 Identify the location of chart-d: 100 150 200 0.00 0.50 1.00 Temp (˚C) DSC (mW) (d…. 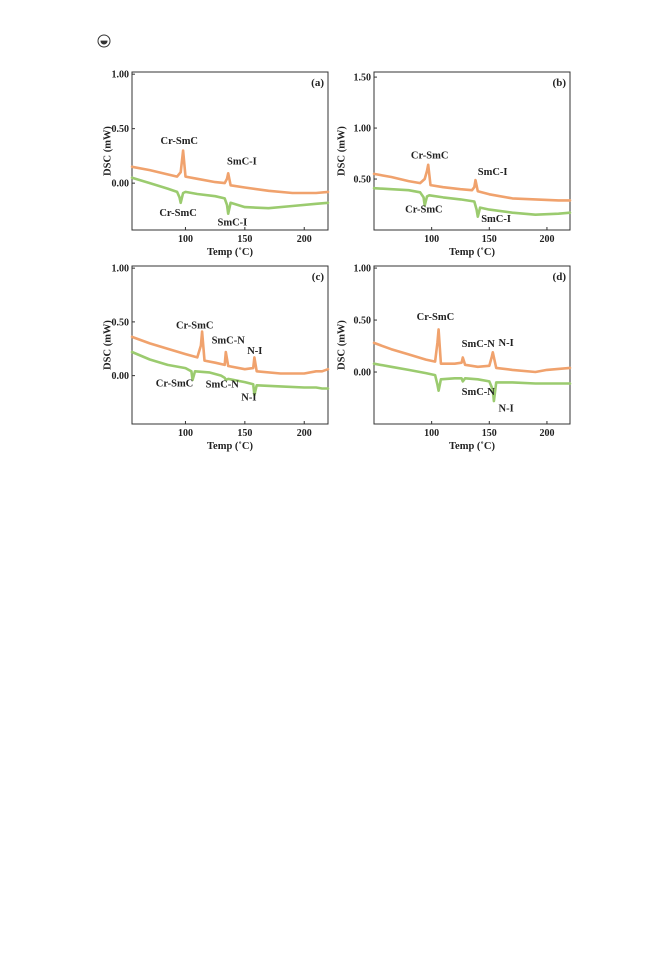
(454, 358).